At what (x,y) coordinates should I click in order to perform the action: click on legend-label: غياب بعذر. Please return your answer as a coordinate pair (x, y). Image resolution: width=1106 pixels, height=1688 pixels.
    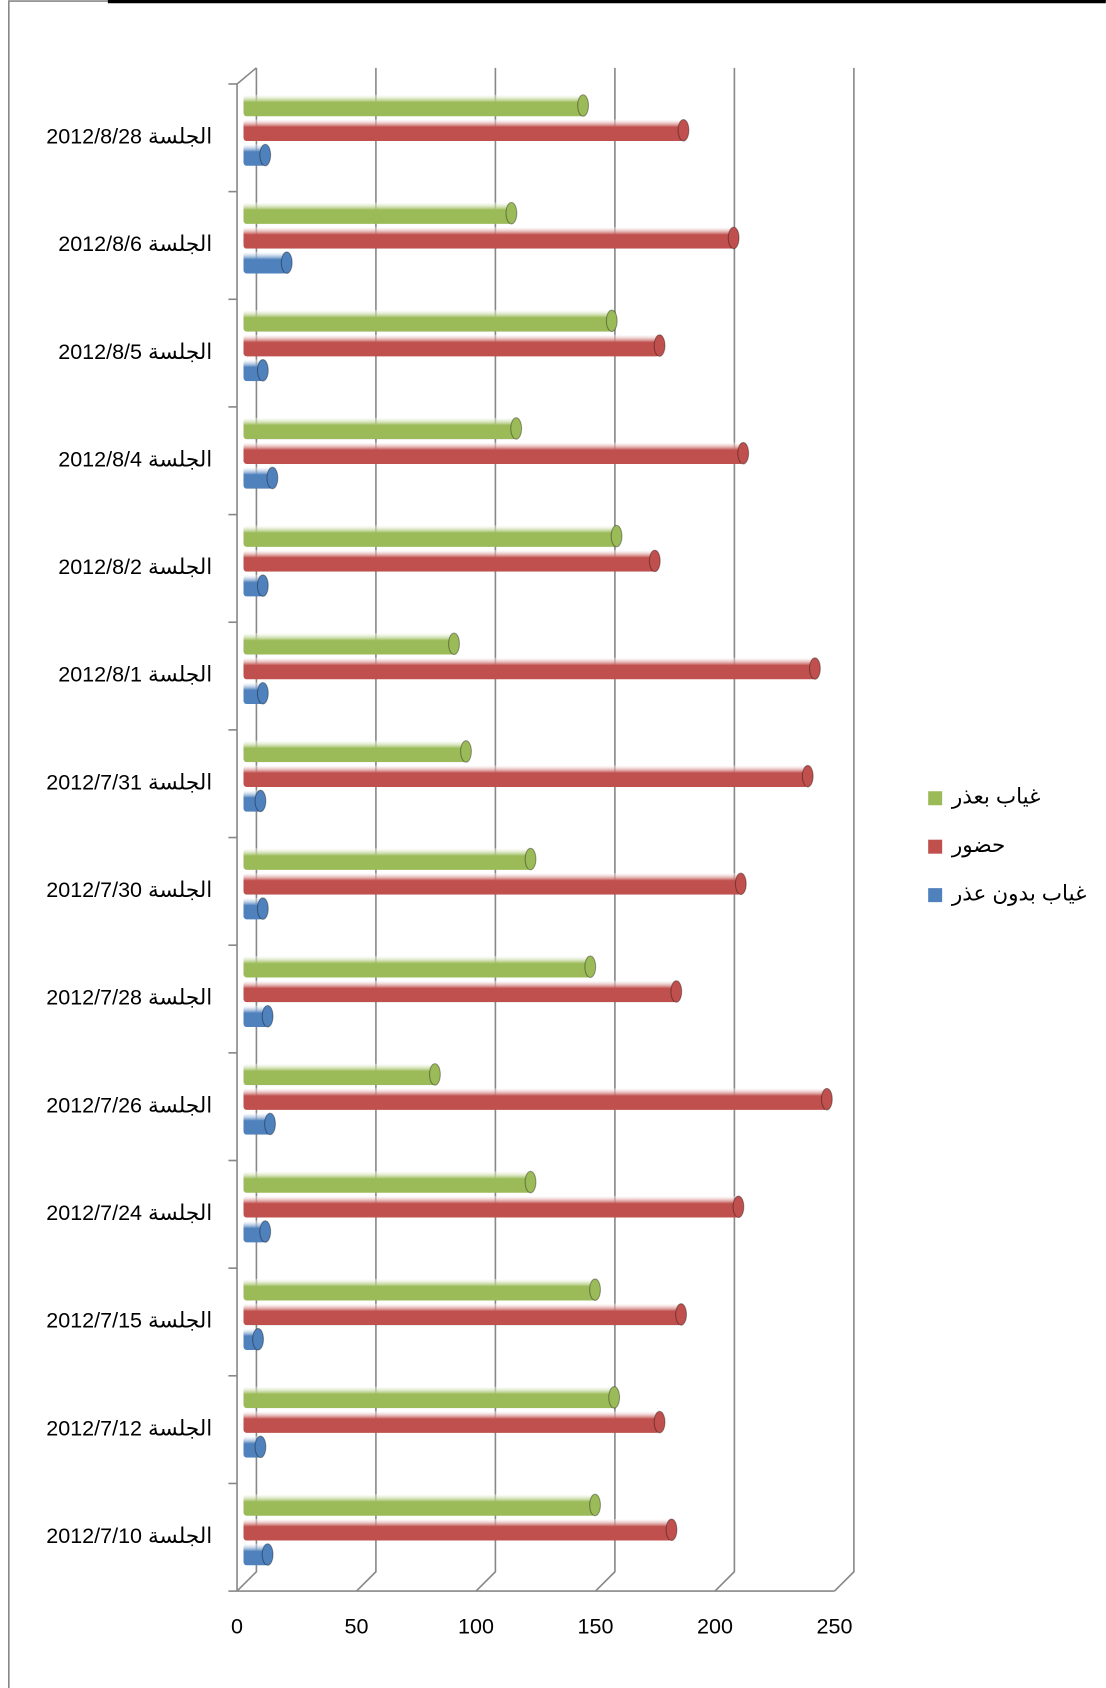
    Looking at the image, I should click on (996, 796).